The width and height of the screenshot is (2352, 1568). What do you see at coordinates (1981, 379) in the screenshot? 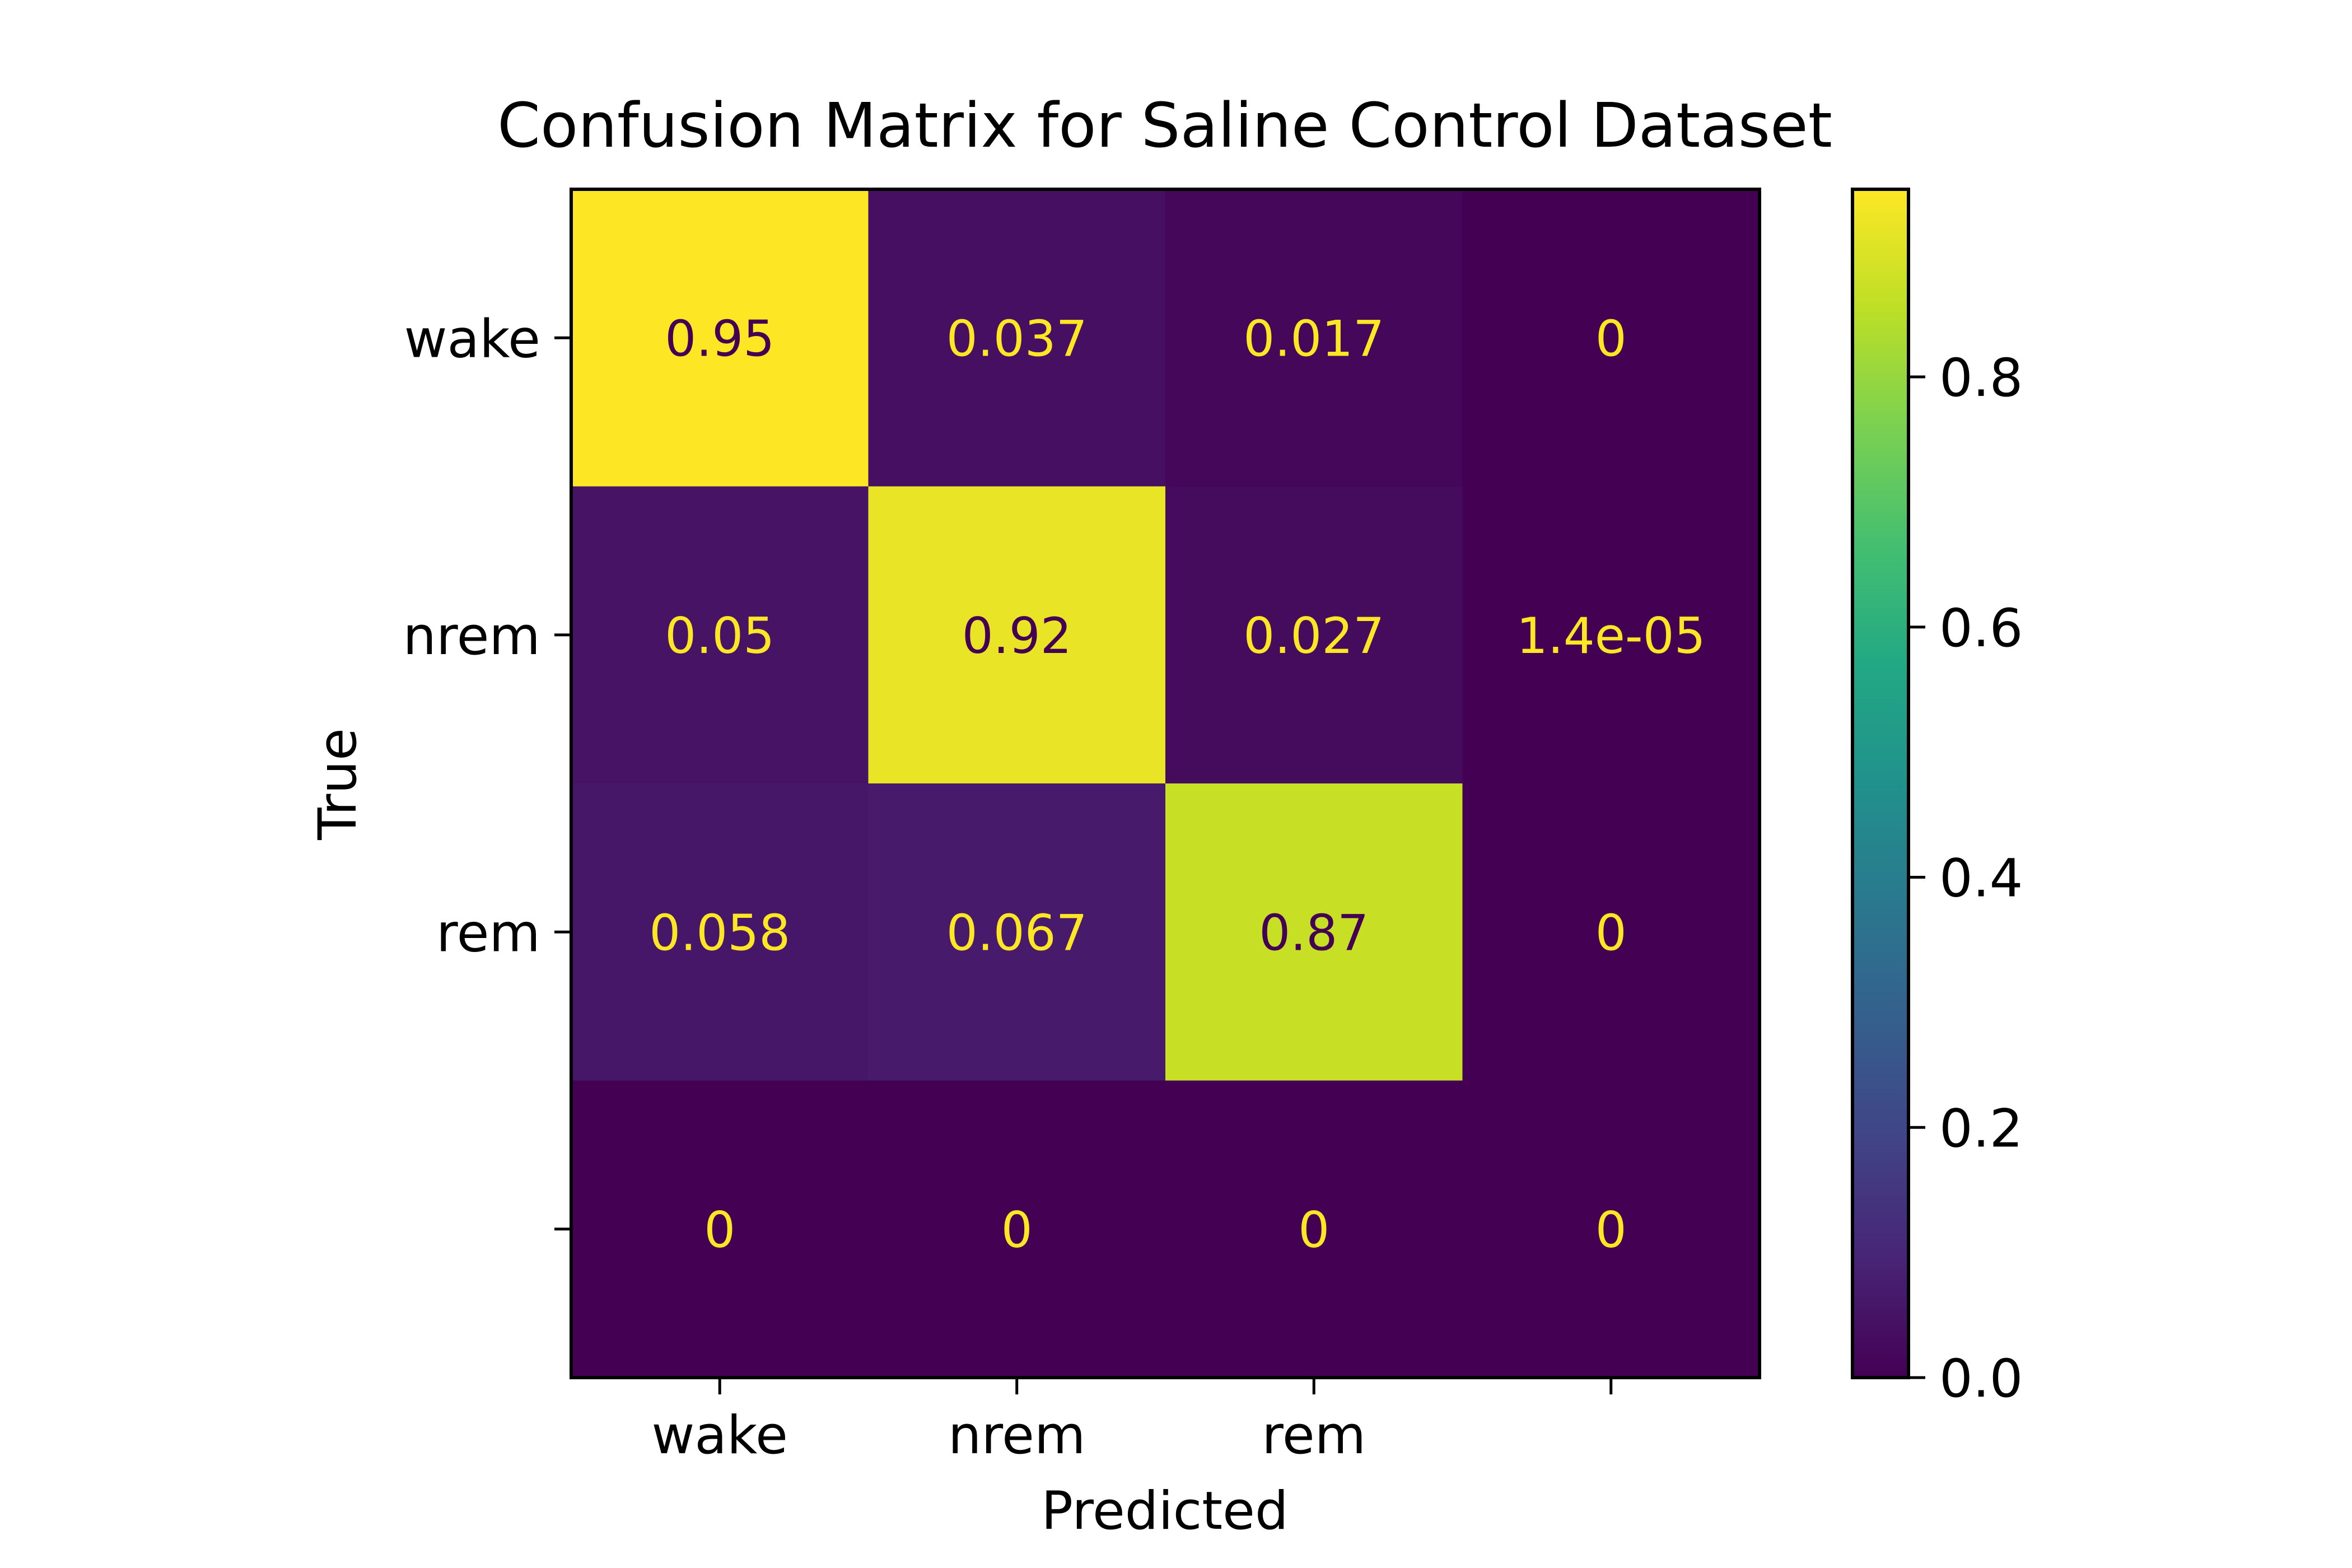
I see `colorbar-tick-label: 0.8` at bounding box center [1981, 379].